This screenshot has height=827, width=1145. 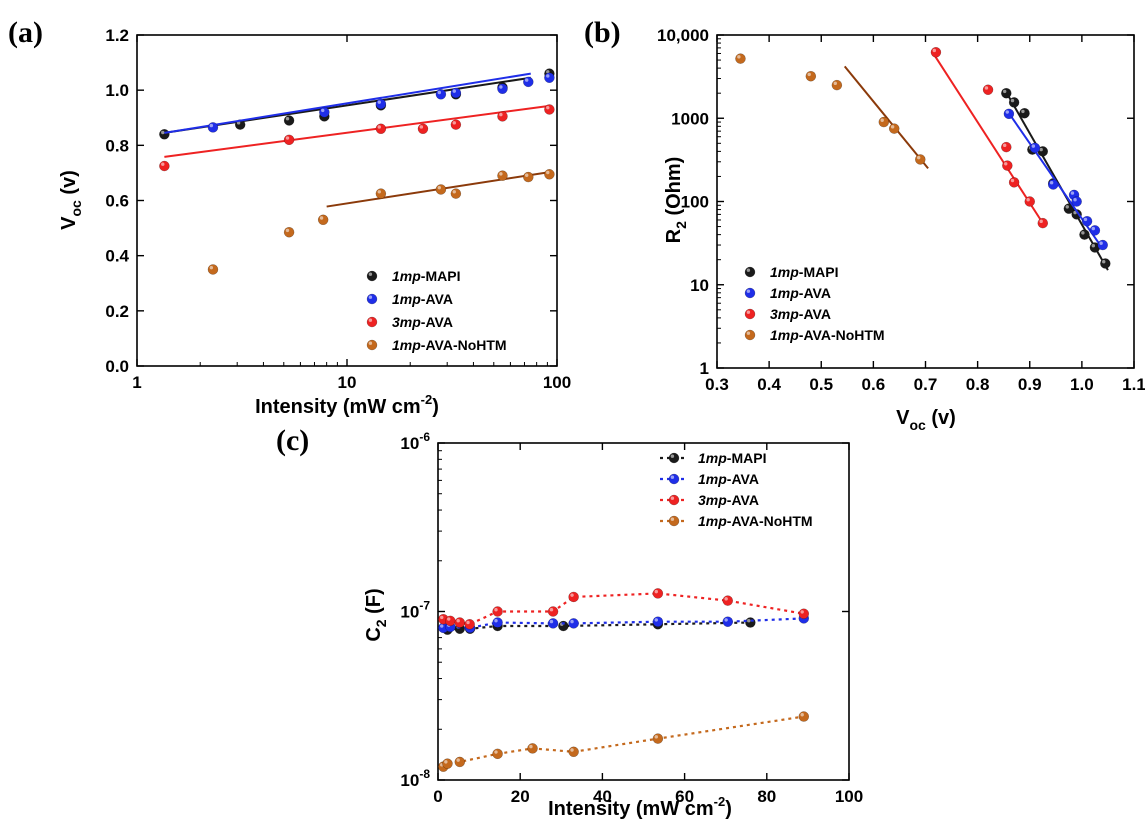 What do you see at coordinates (926, 384) in the screenshot?
I see `x-tick-label: 0.7` at bounding box center [926, 384].